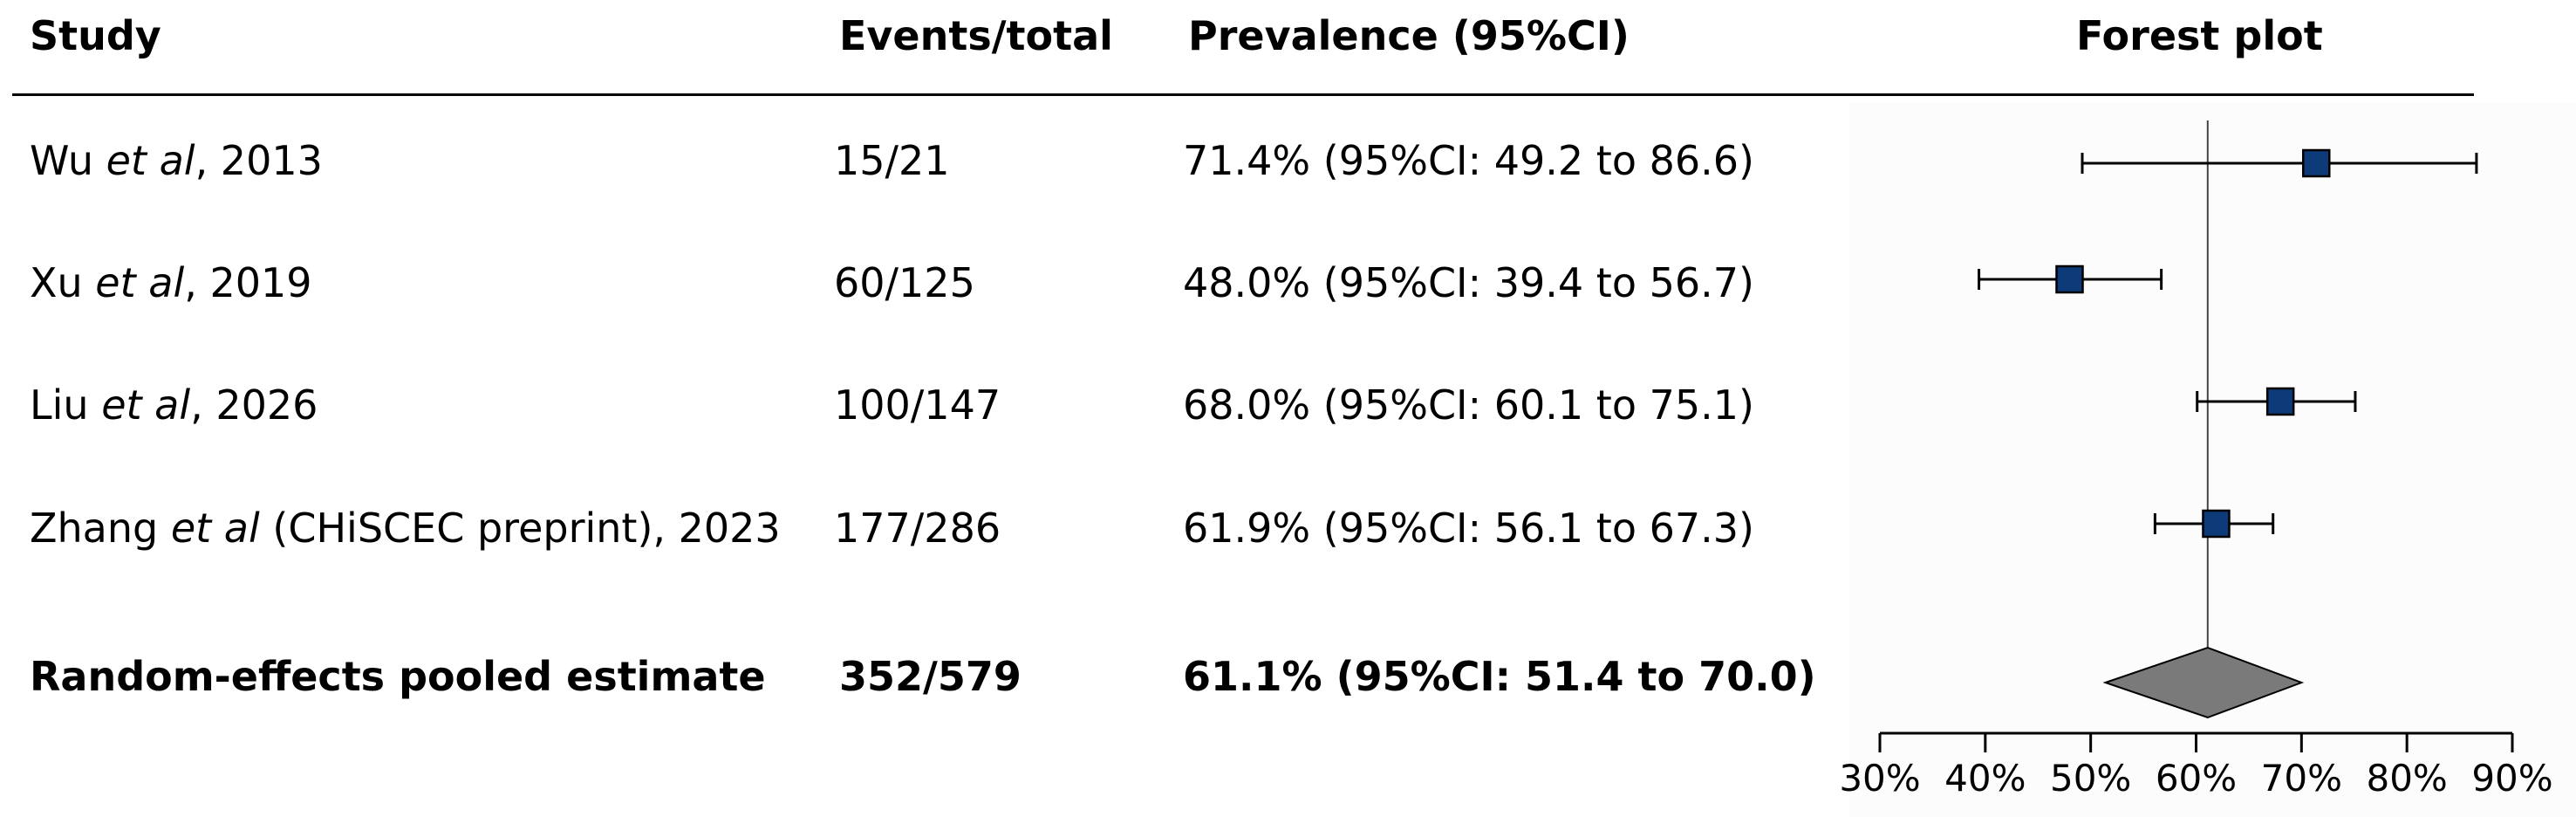  Describe the element at coordinates (176, 160) in the screenshot. I see `study-name: Wu et al, 2013` at that location.